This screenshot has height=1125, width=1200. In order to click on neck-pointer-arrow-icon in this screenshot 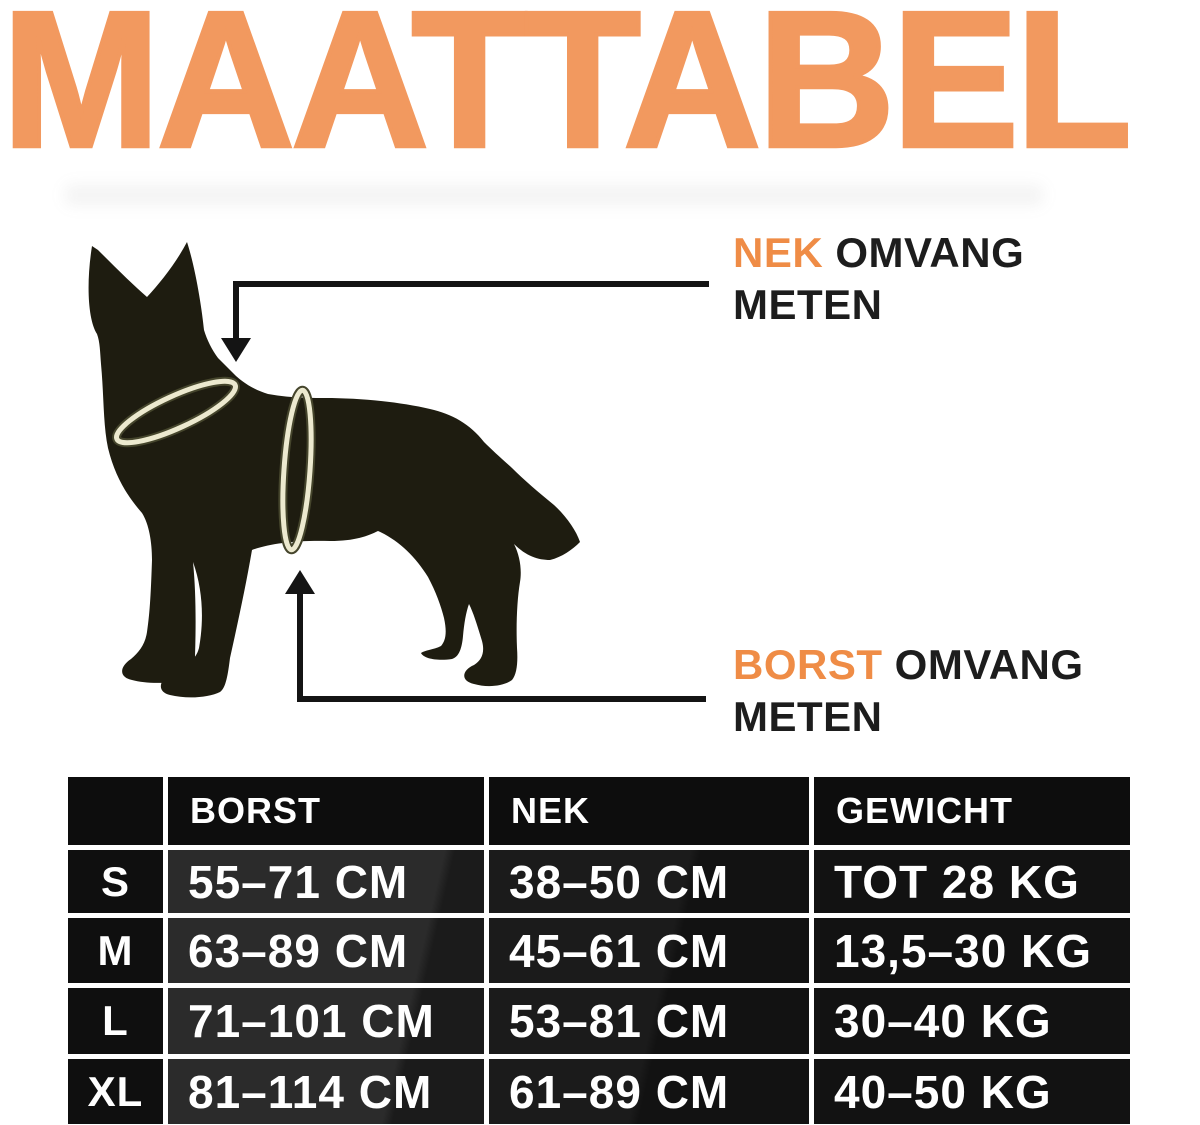, I will do `click(465, 321)`.